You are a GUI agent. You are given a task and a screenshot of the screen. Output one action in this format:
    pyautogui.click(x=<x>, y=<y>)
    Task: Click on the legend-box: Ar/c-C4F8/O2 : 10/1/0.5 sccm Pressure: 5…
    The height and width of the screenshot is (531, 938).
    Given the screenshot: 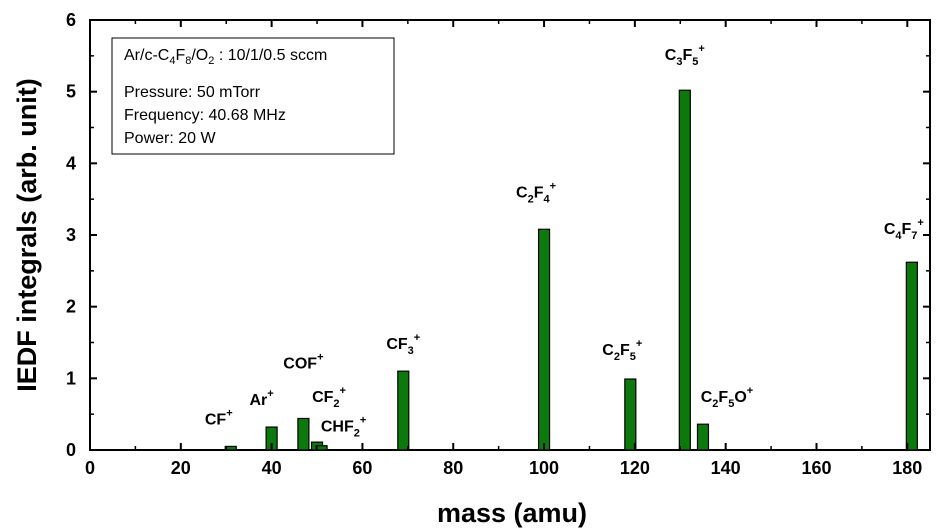 What is the action you would take?
    pyautogui.click(x=253, y=96)
    